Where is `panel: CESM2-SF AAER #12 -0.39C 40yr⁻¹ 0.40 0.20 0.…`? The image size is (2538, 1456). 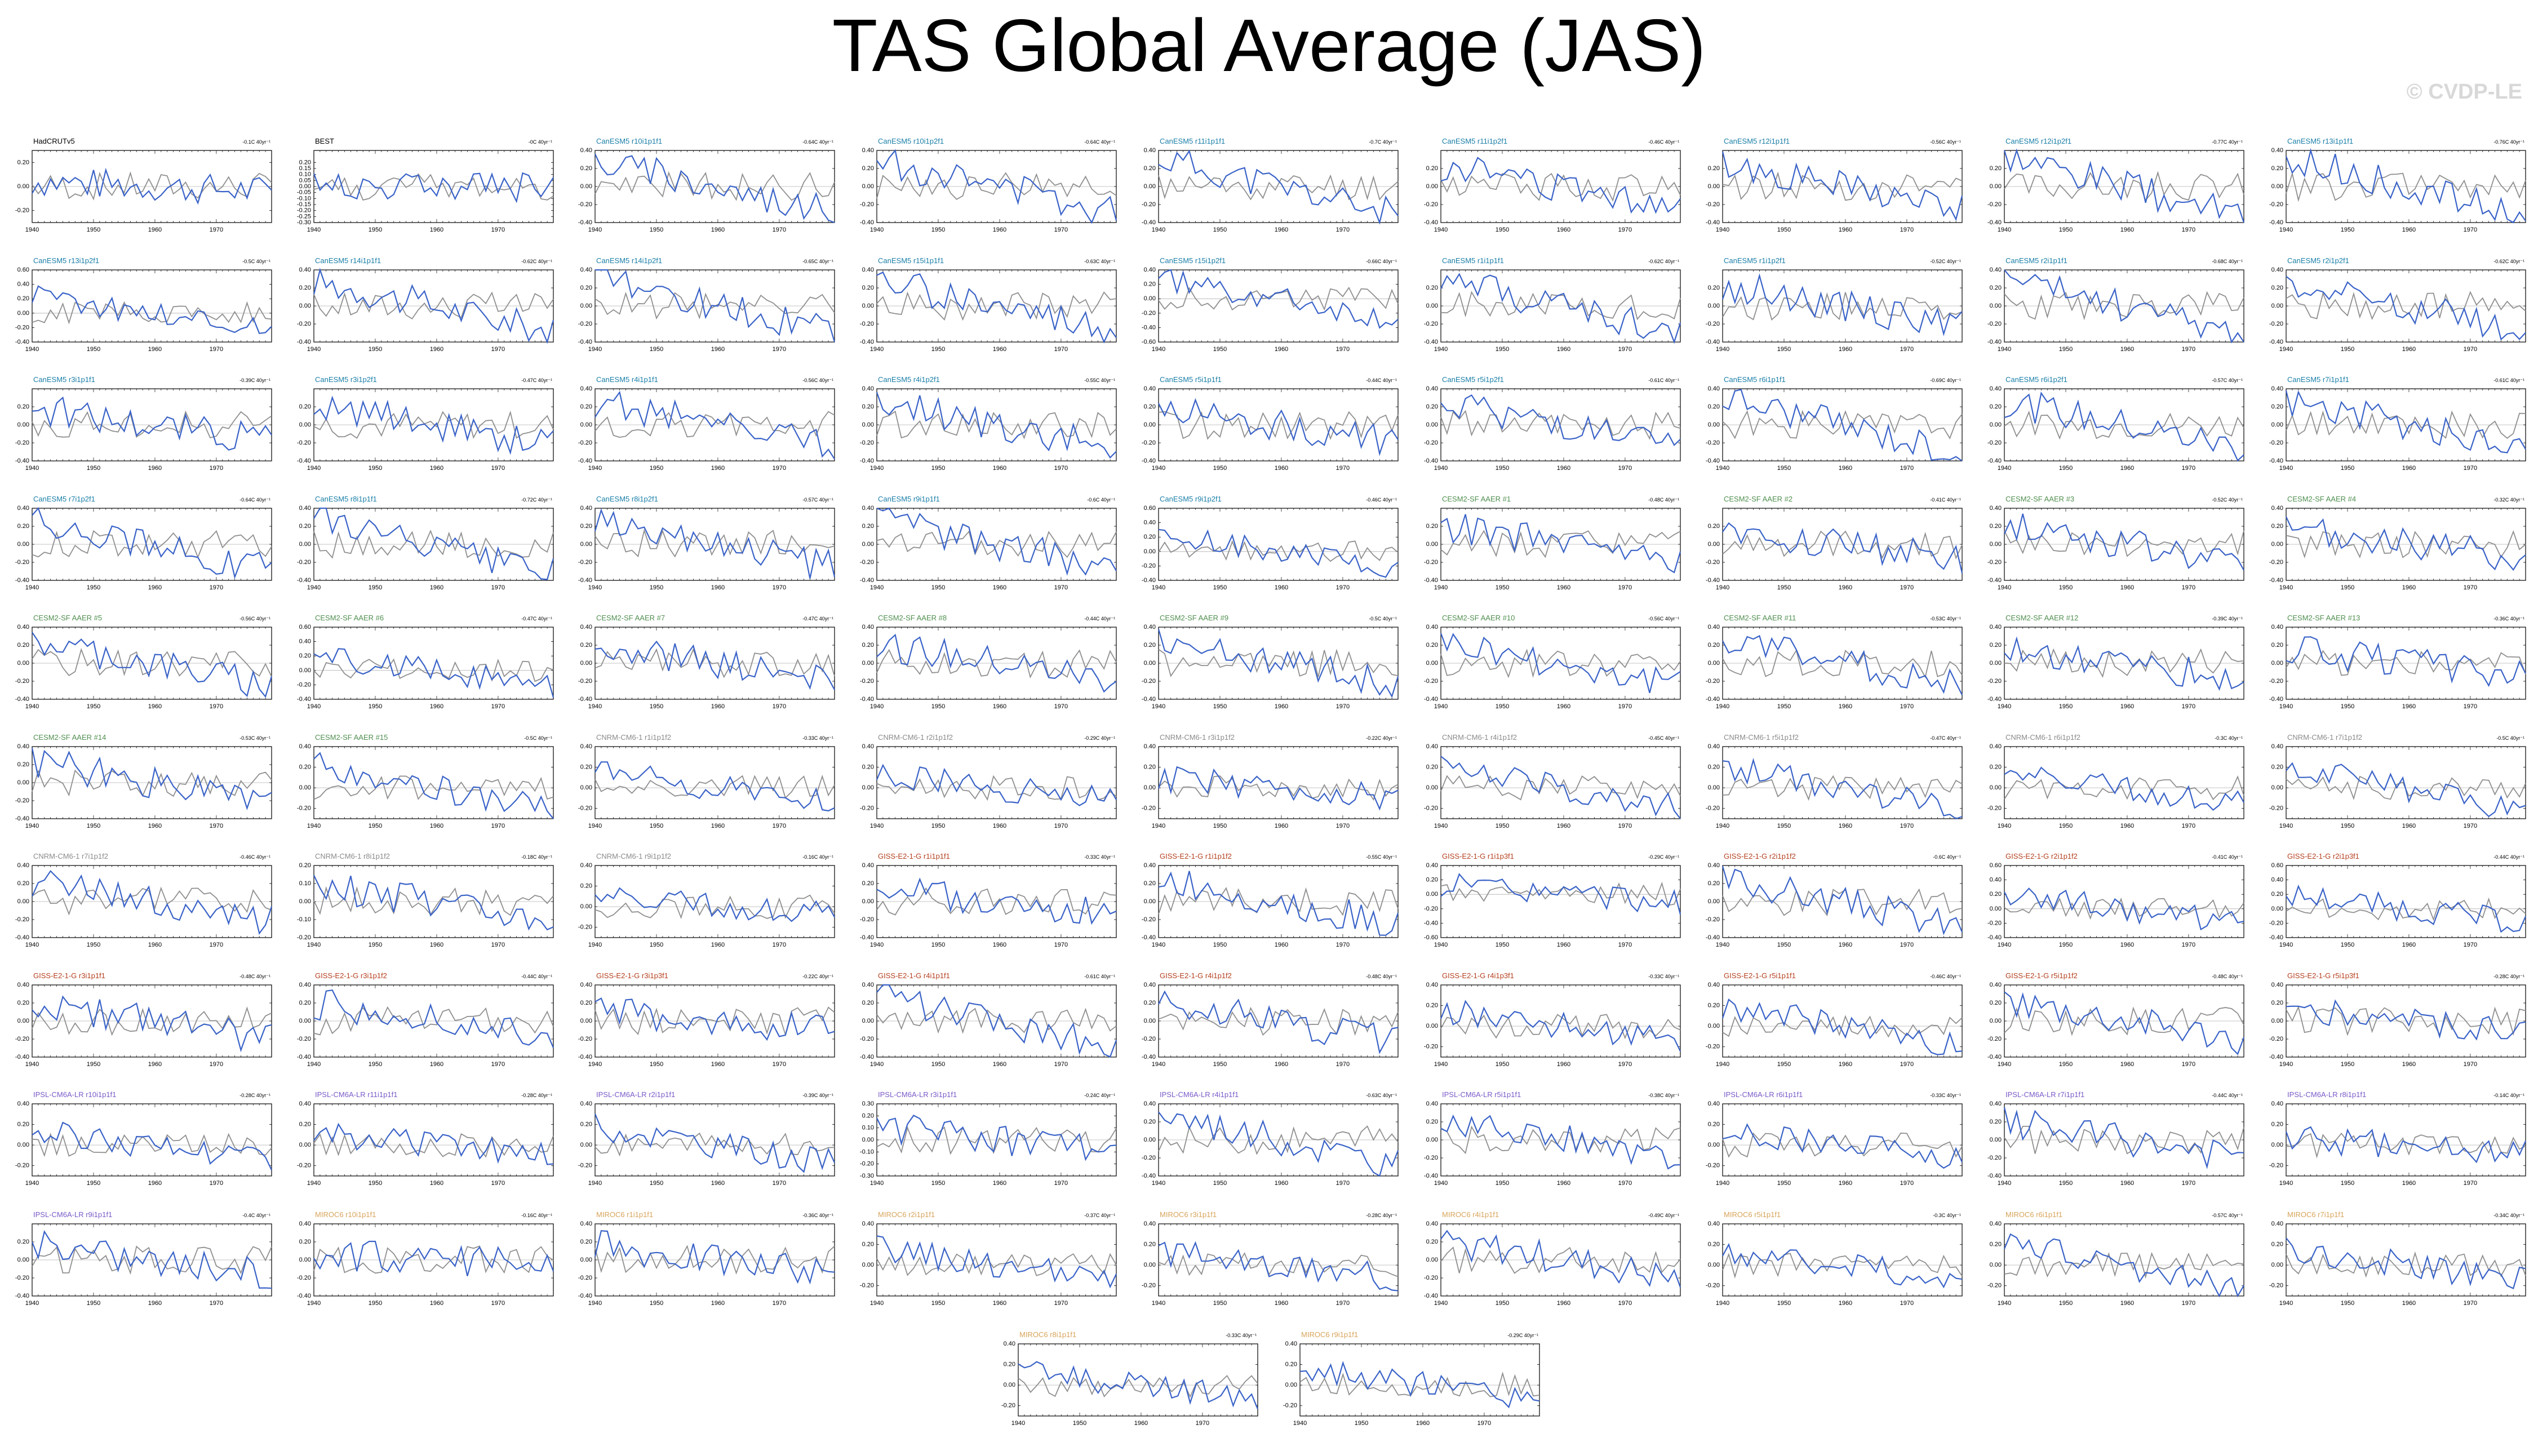
panel: CESM2-SF AAER #12 -0.39C 40yr⁻¹ 0.40 0.20 0.… is located at coordinates (2115, 662).